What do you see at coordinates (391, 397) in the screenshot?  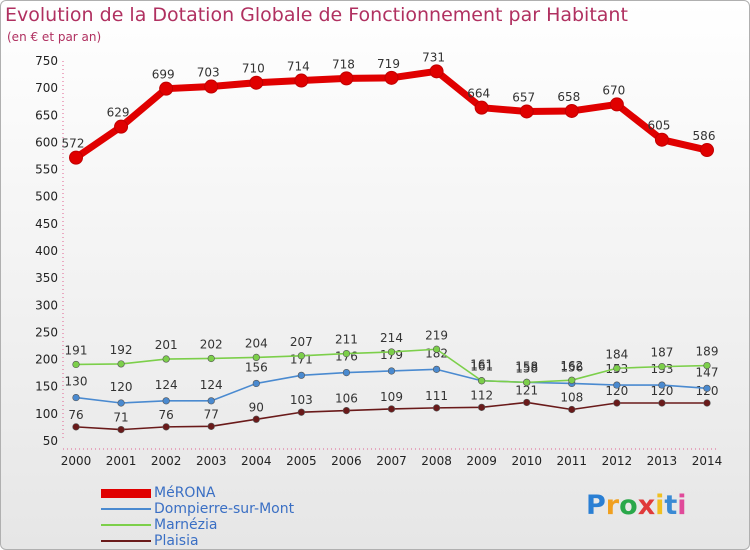 I see `data-label: 109` at bounding box center [391, 397].